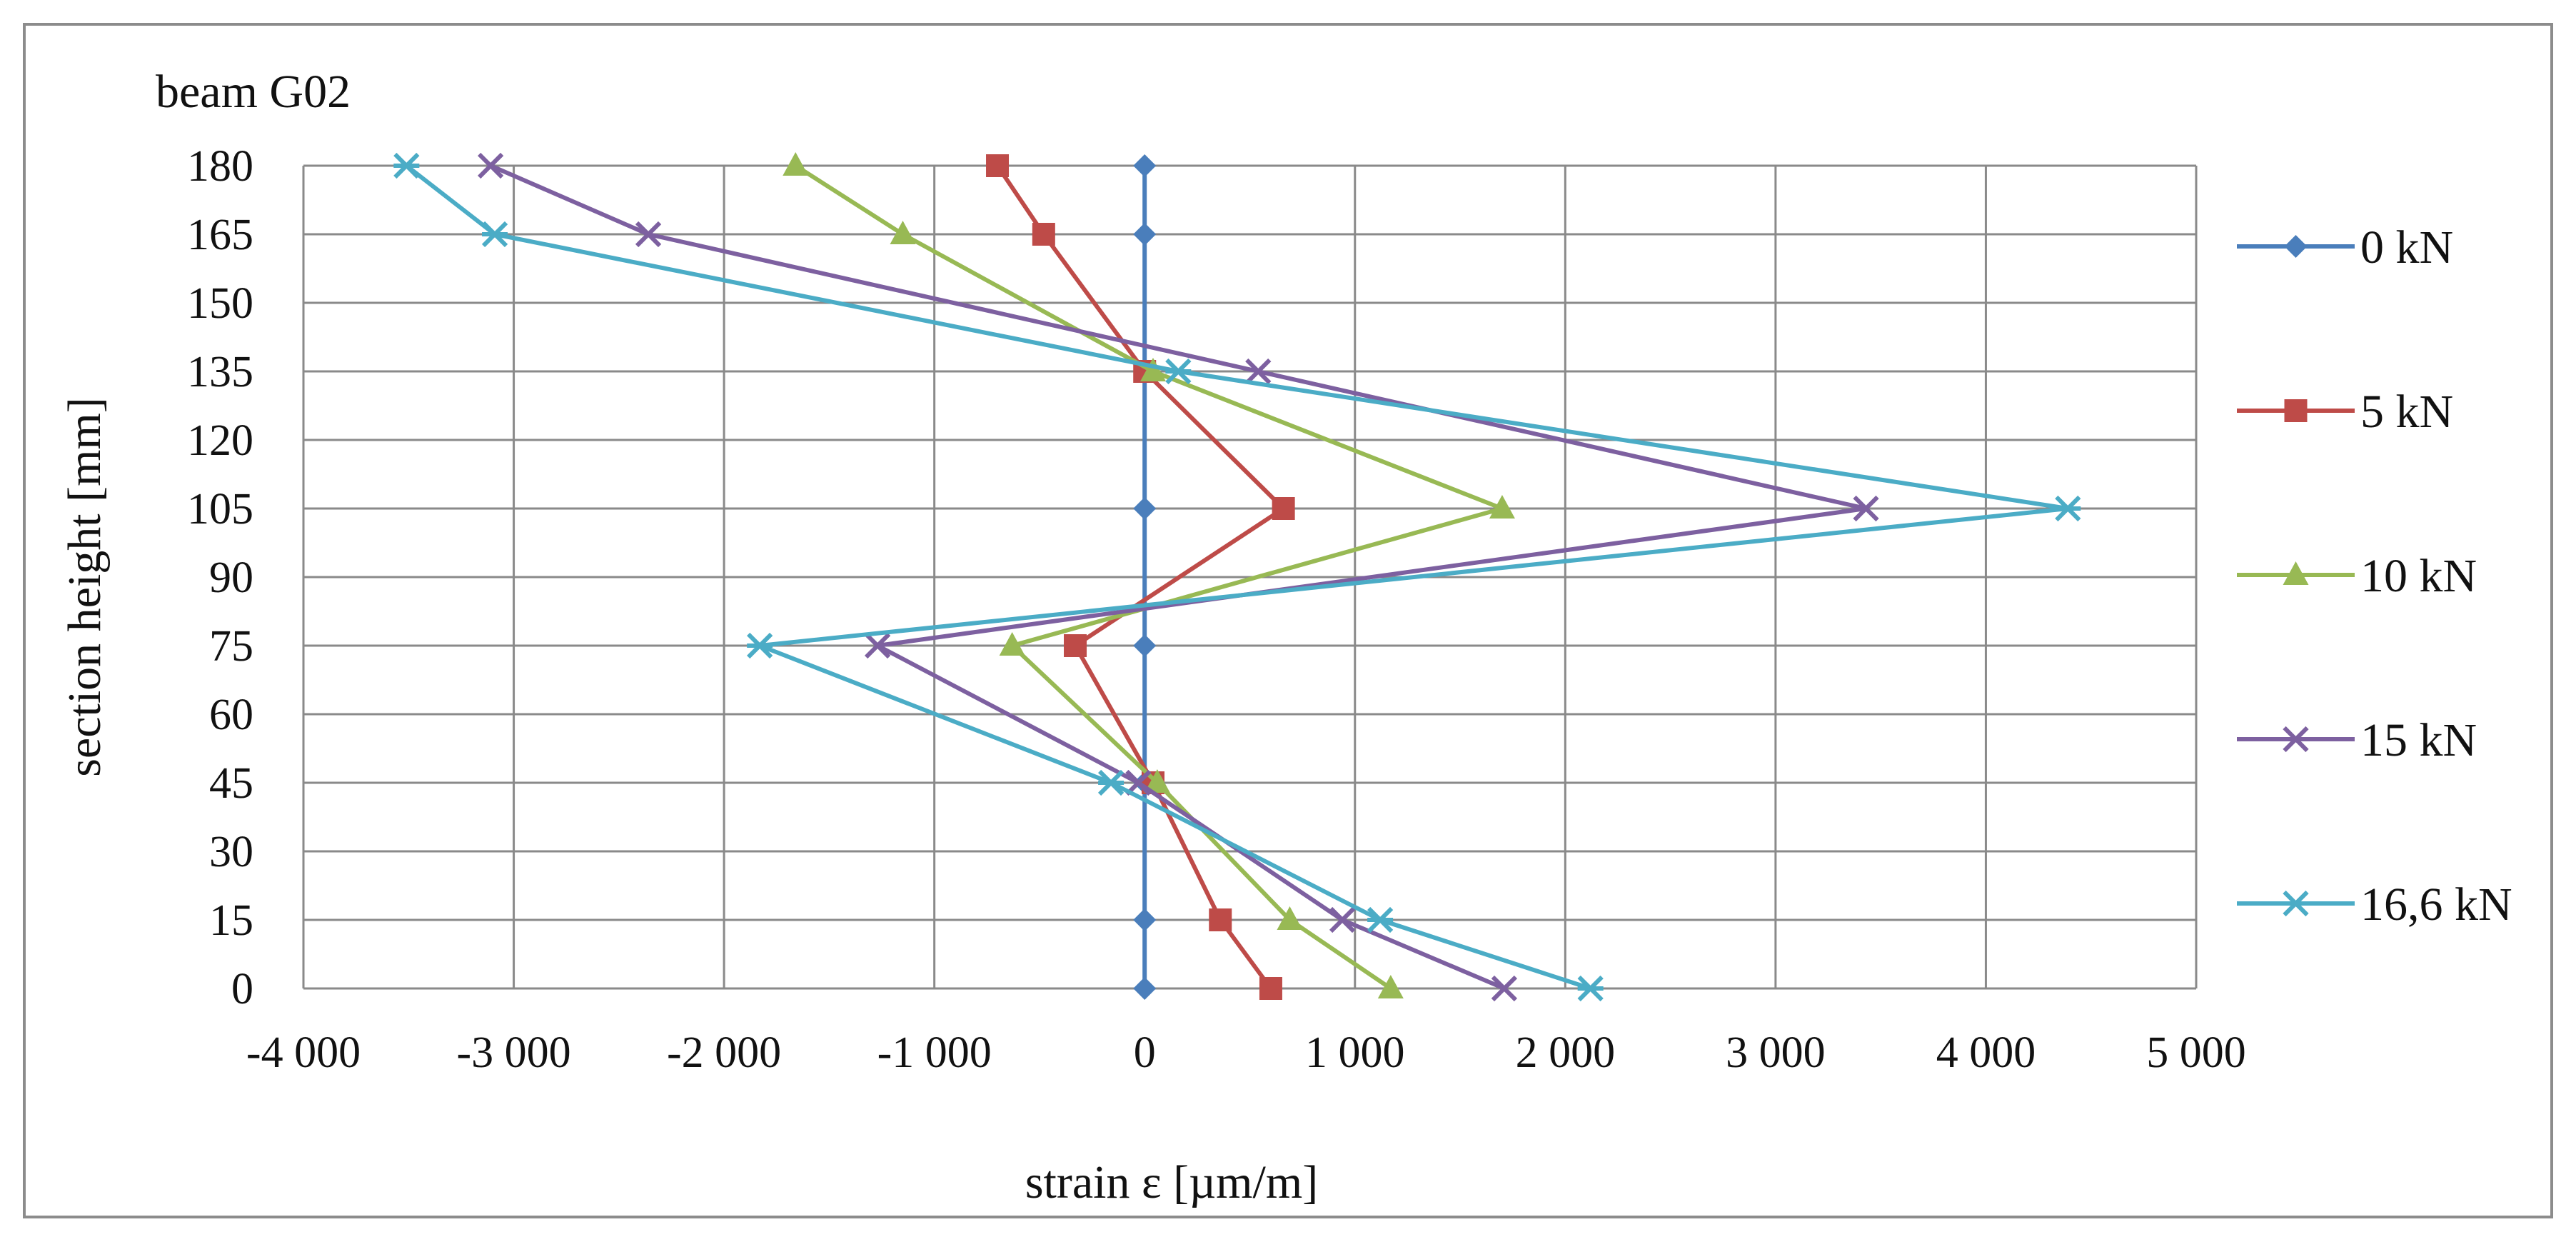  I want to click on x-tick-label: 1 000, so click(1355, 1052).